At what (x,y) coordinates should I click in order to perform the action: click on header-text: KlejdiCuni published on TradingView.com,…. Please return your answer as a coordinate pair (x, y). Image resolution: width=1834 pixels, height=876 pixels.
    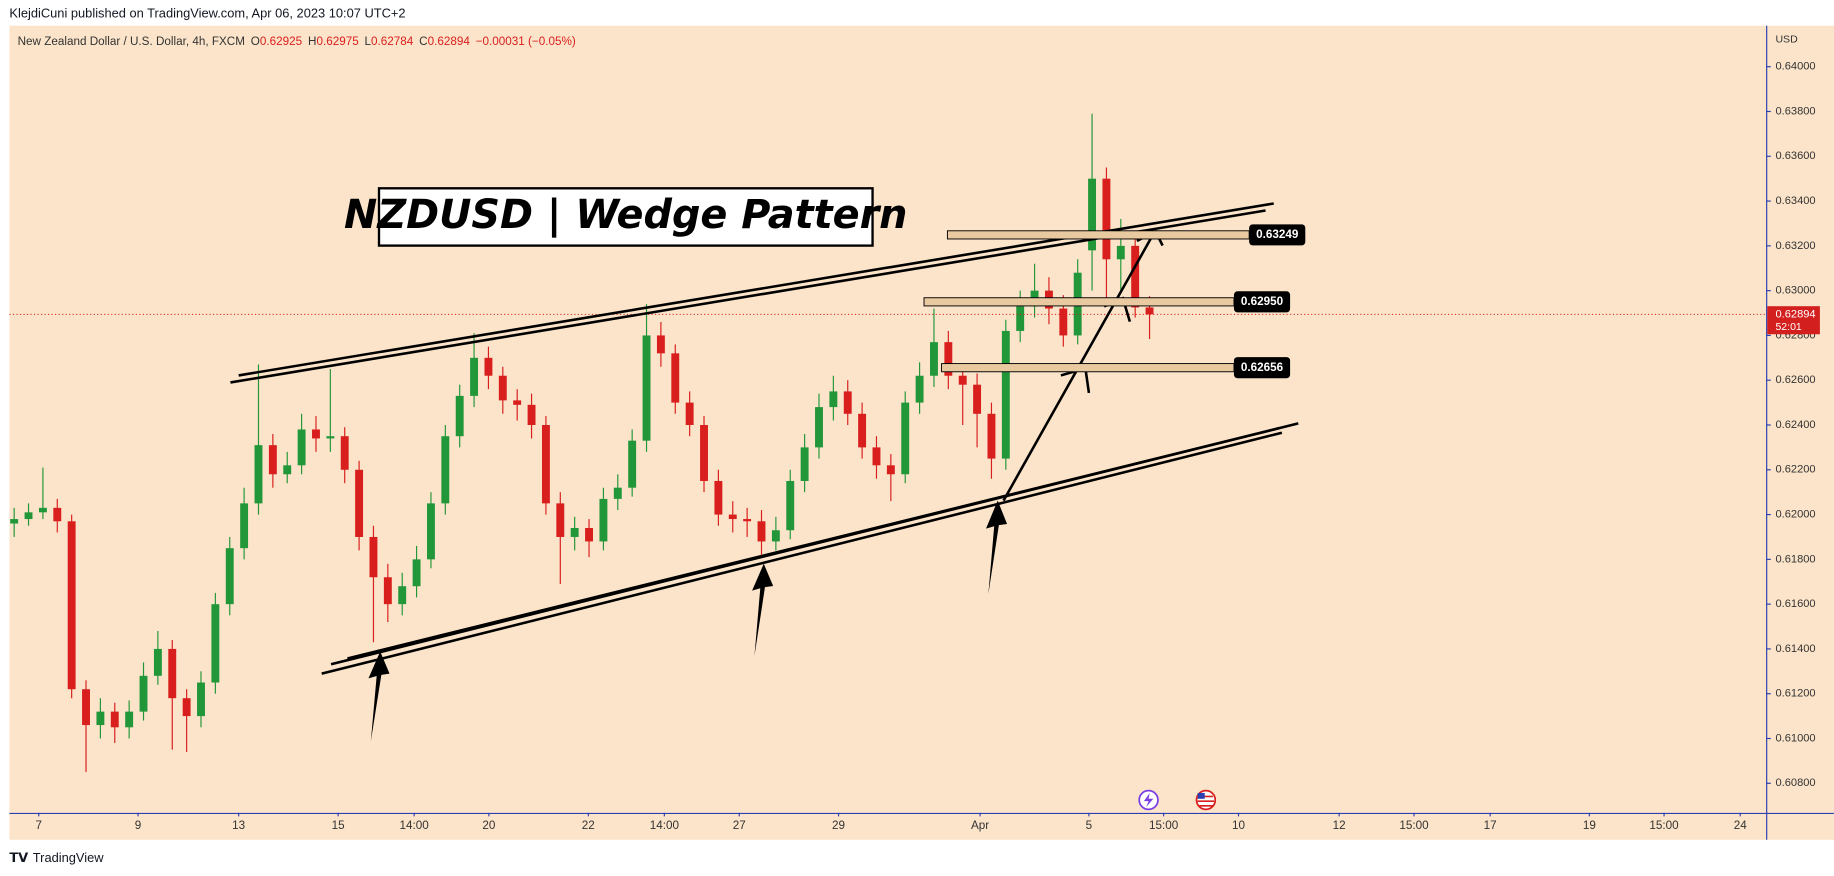
    Looking at the image, I should click on (207, 12).